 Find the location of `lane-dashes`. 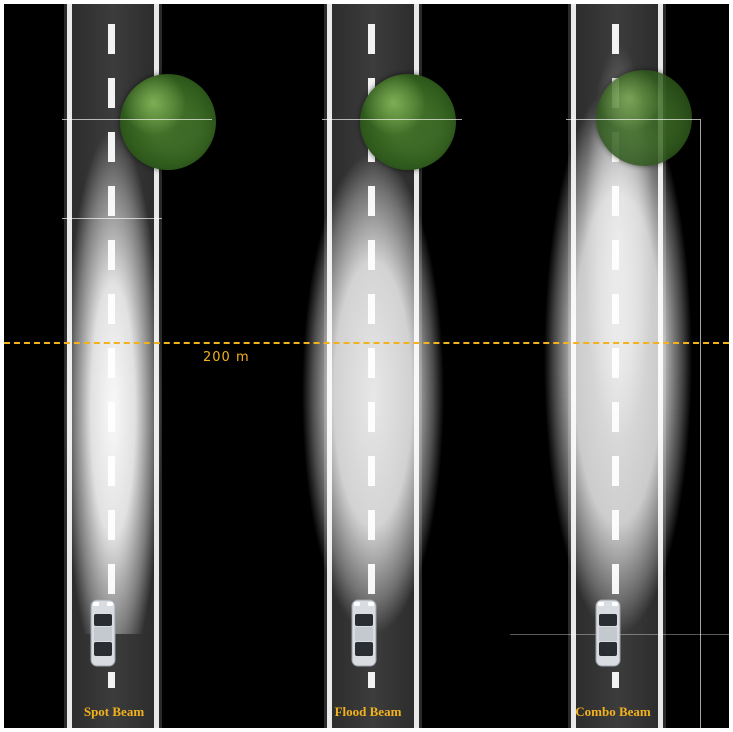

lane-dashes is located at coordinates (111, 356).